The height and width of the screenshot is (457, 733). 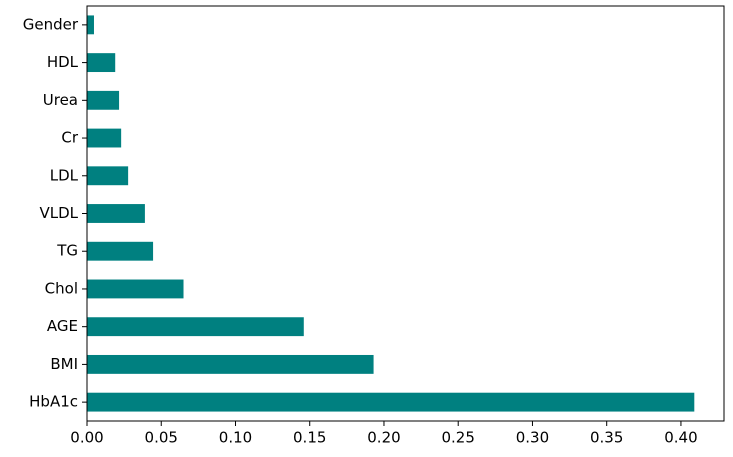 What do you see at coordinates (67, 251) in the screenshot?
I see `y-tick-label: TG` at bounding box center [67, 251].